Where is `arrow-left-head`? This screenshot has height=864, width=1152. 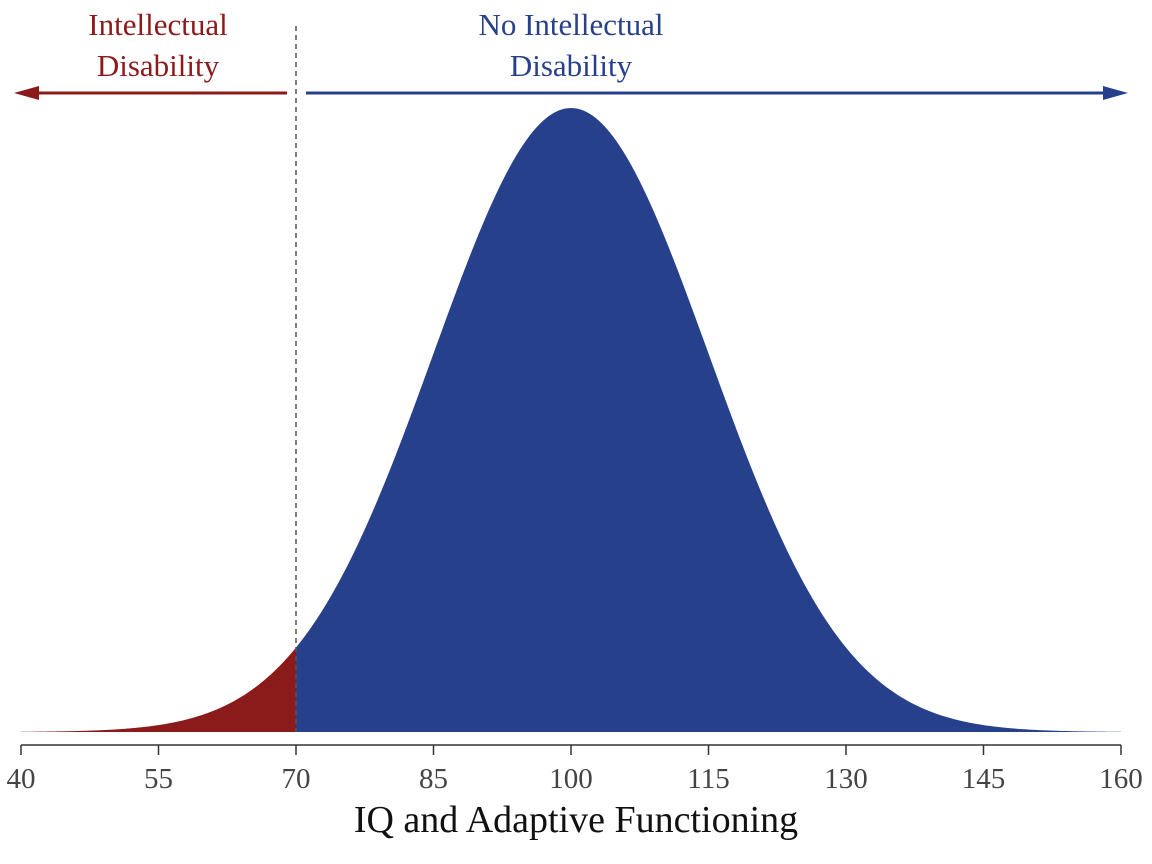
arrow-left-head is located at coordinates (26, 93).